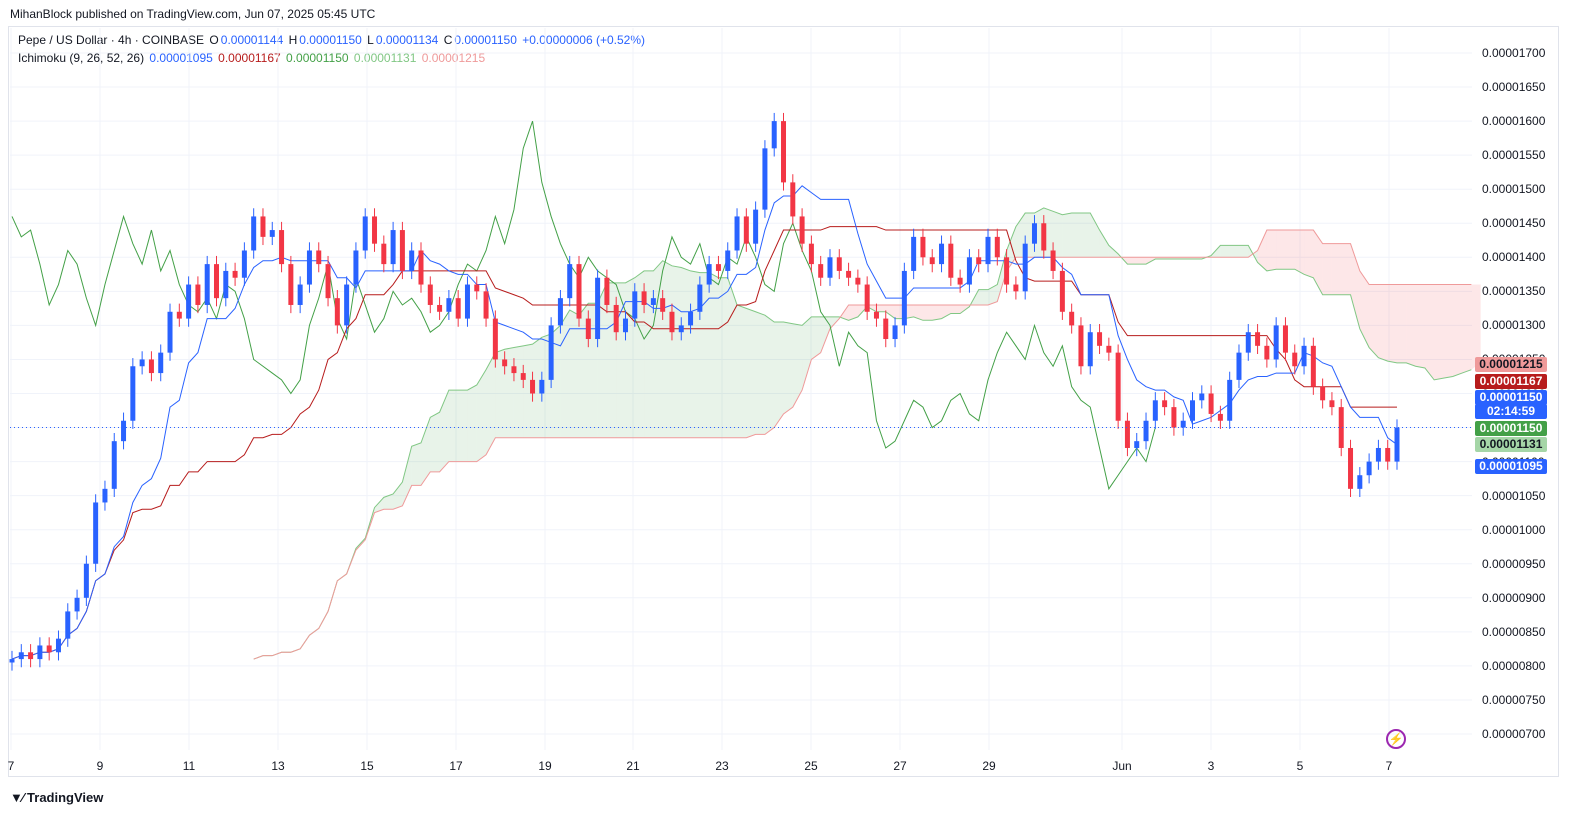 The width and height of the screenshot is (1595, 828). I want to click on price-tick-label: 0.00000900, so click(1514, 597).